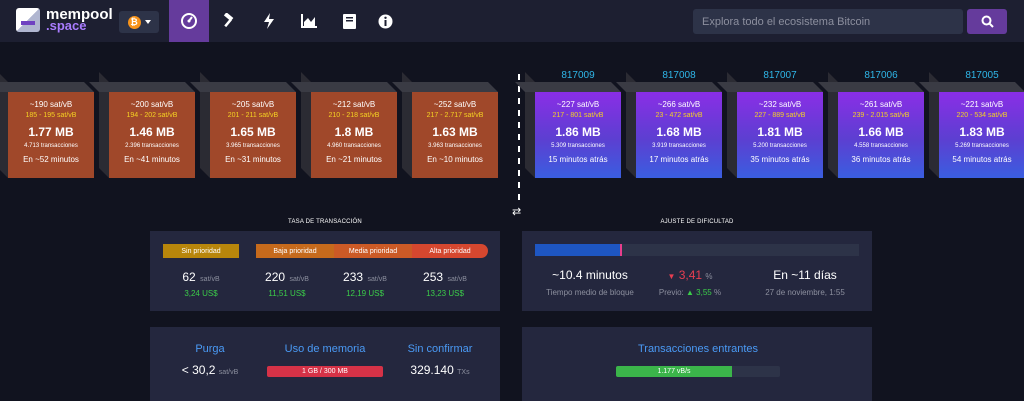 The image size is (1024, 401). I want to click on avg-block-time-label: Tiempo medio de bloque, so click(590, 292).